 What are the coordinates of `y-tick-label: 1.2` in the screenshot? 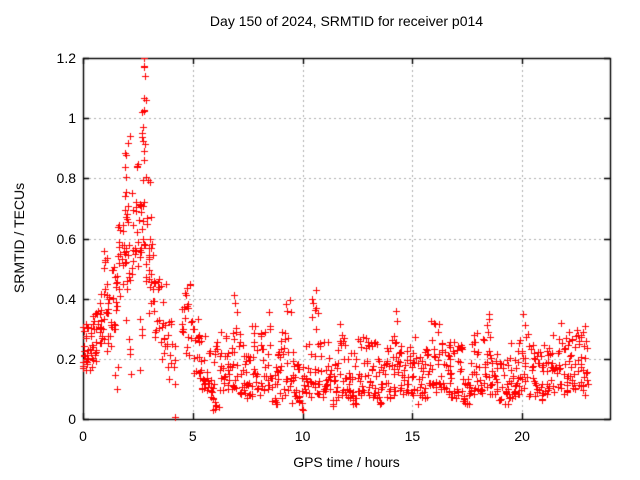 It's located at (66, 58).